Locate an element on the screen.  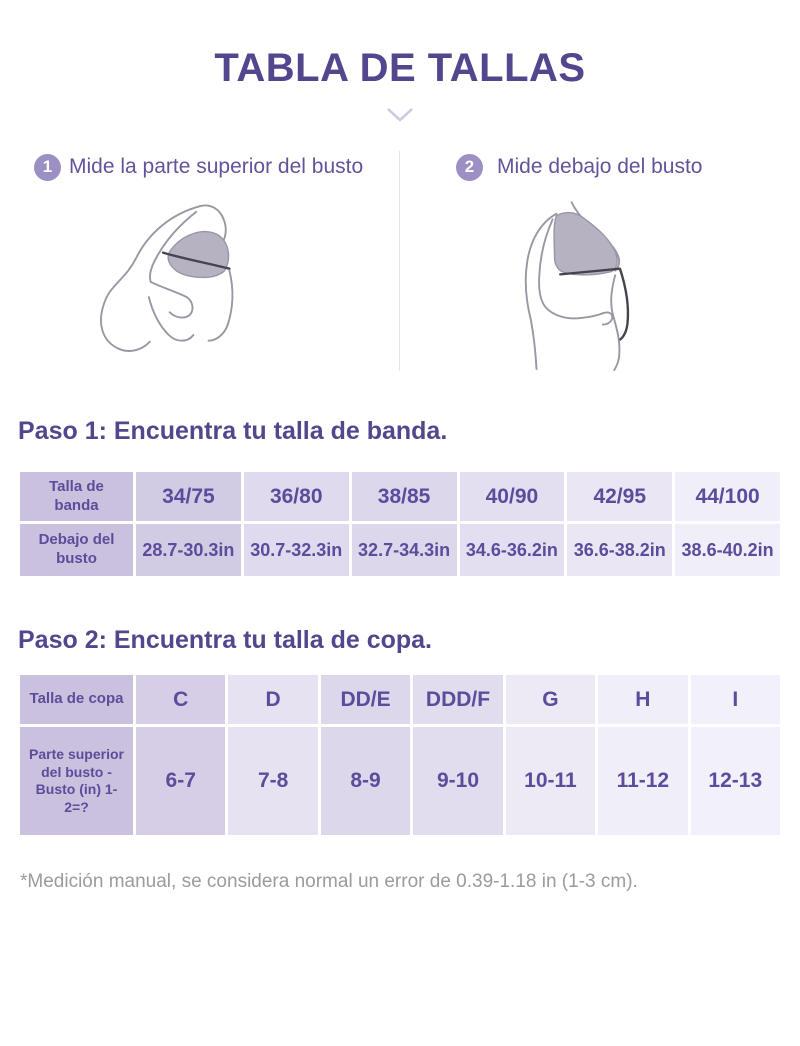
band-table-row1-label: Talla de banda is located at coordinates (76, 496).